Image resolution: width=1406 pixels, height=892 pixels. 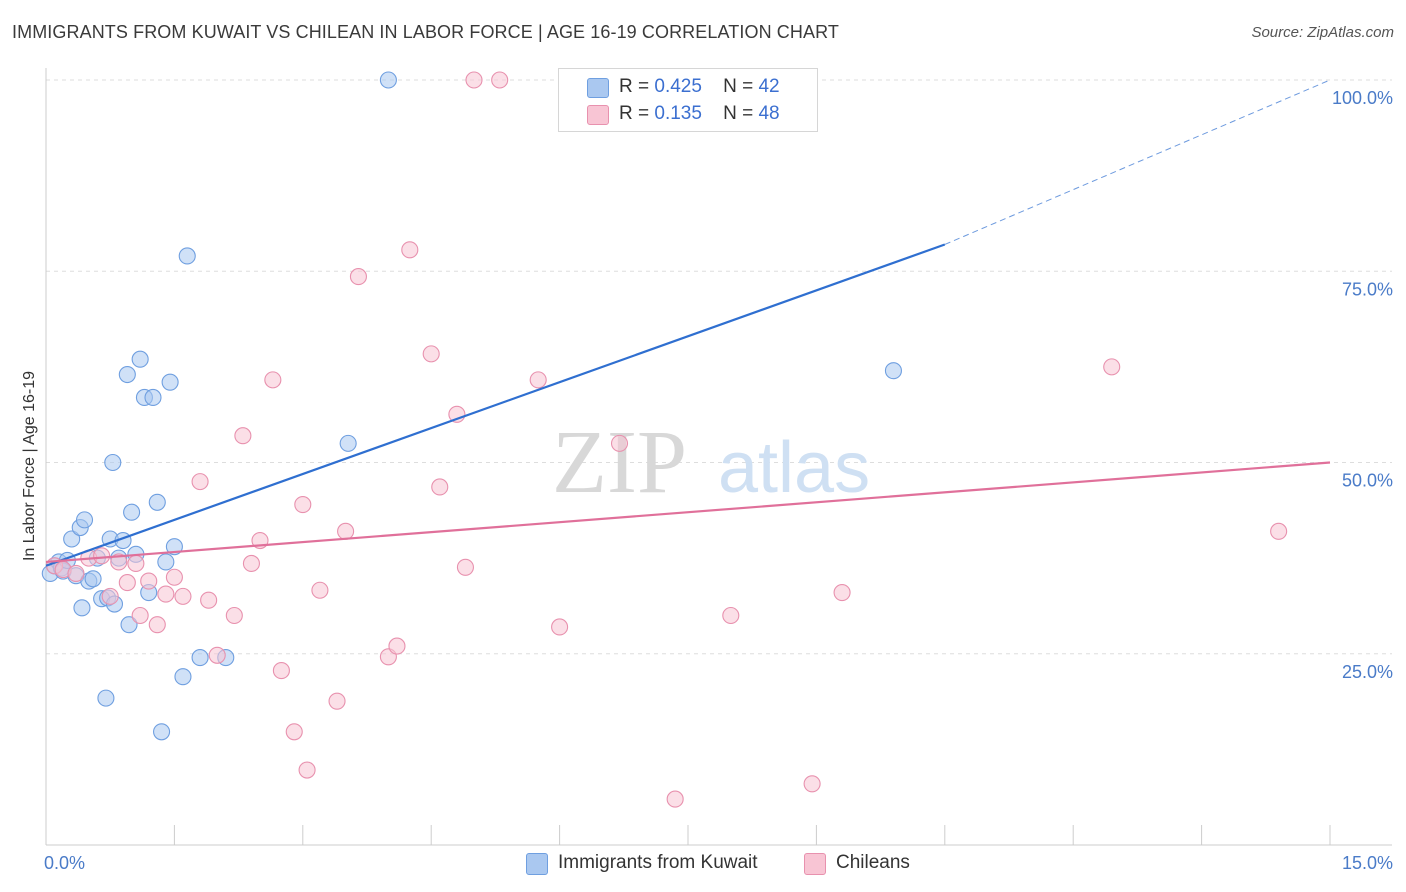 What do you see at coordinates (815, 864) in the screenshot?
I see `series-swatch-chileans` at bounding box center [815, 864].